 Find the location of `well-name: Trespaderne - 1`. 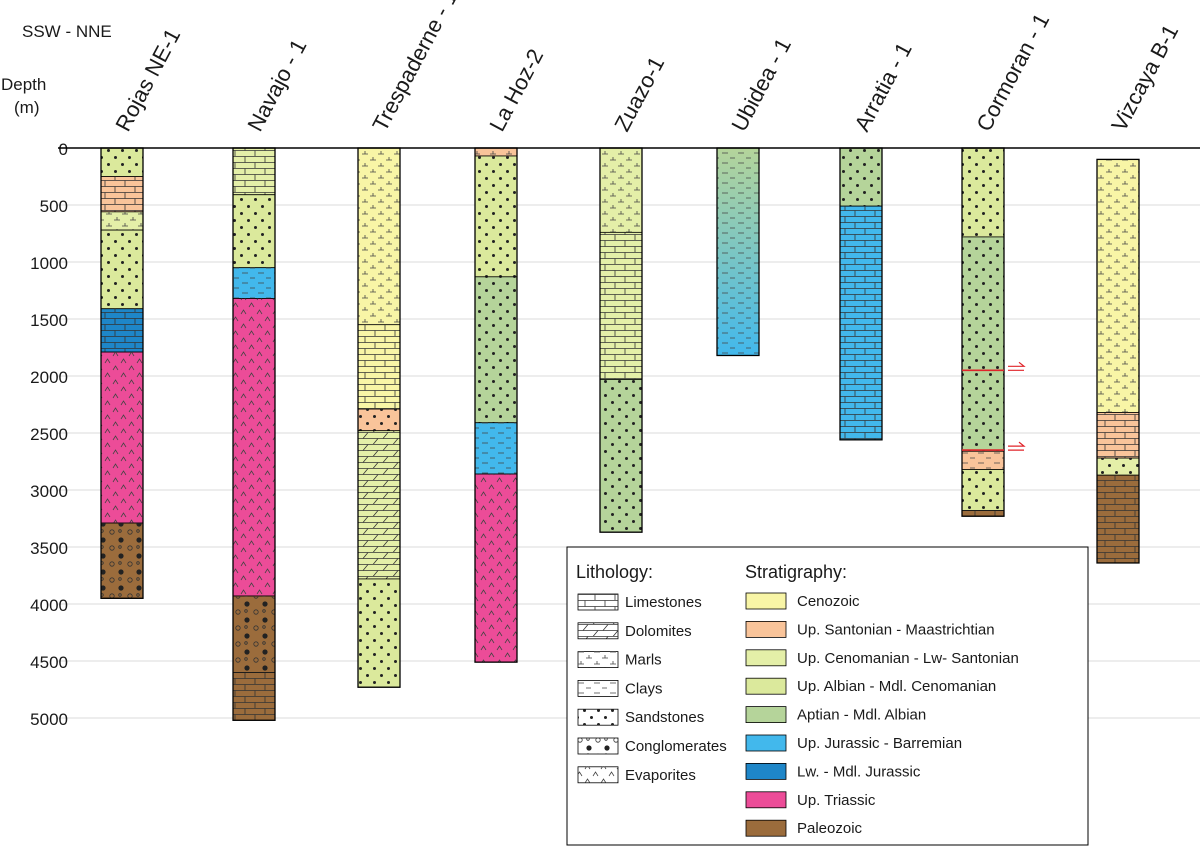

well-name: Trespaderne - 1 is located at coordinates (414, 67).